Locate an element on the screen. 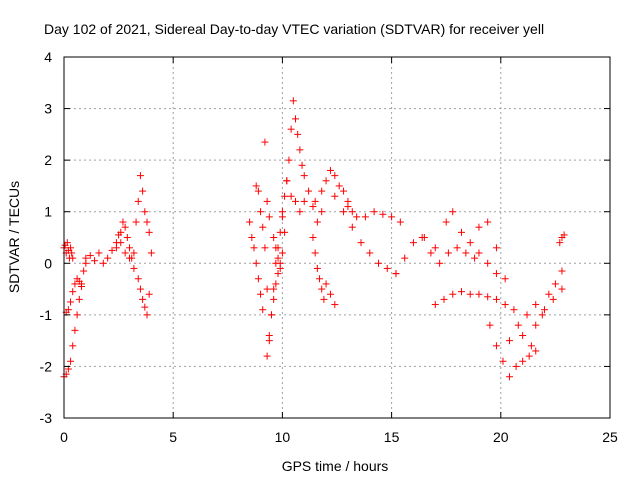  y-axis-label: SDTVAR / TECUs is located at coordinates (14, 237).